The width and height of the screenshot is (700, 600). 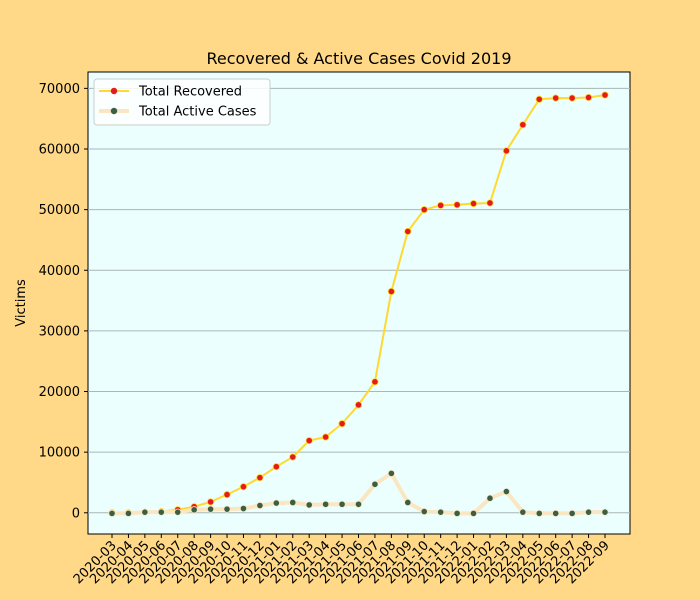 What do you see at coordinates (63, 301) in the screenshot?
I see `y-axis: 0 10000 20000 30000 40000 50000 60000 70000` at bounding box center [63, 301].